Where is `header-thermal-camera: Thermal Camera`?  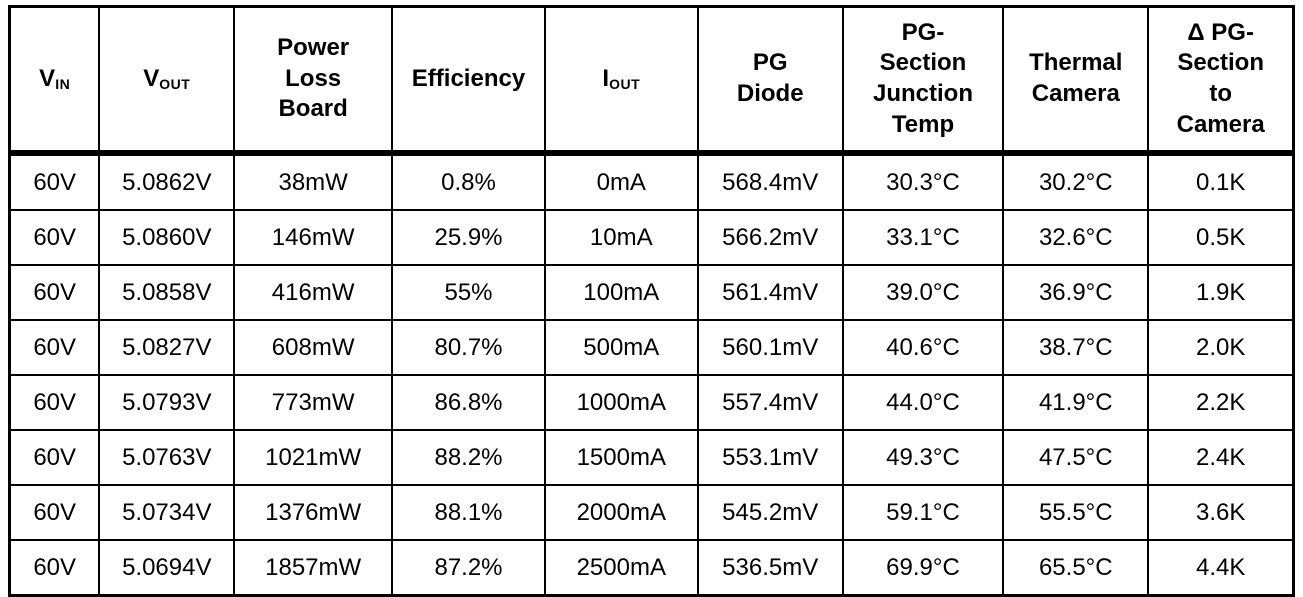
header-thermal-camera: Thermal Camera is located at coordinates (1076, 80).